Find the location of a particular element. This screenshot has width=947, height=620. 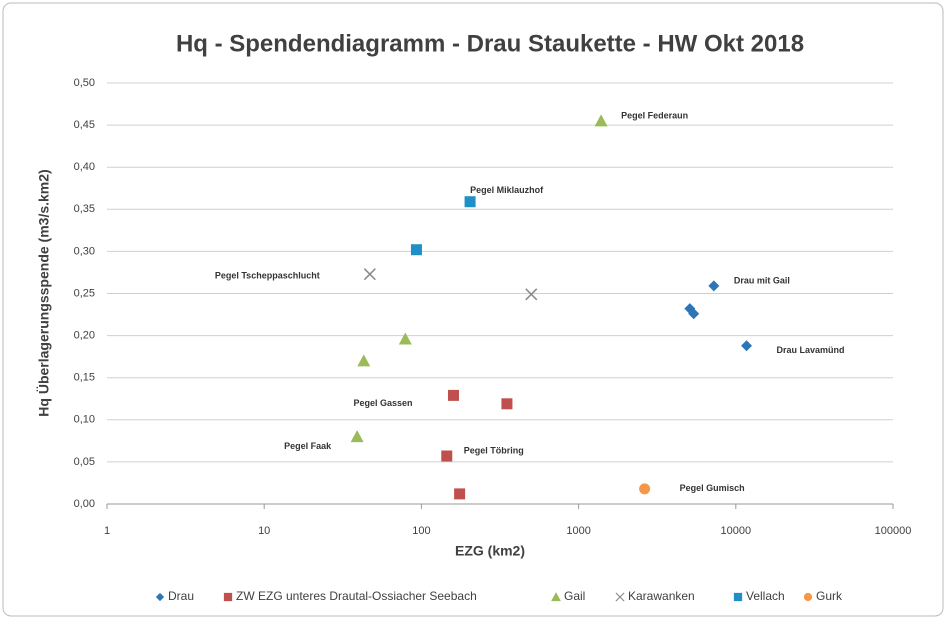

x-tick-label: 1000 is located at coordinates (578, 531).